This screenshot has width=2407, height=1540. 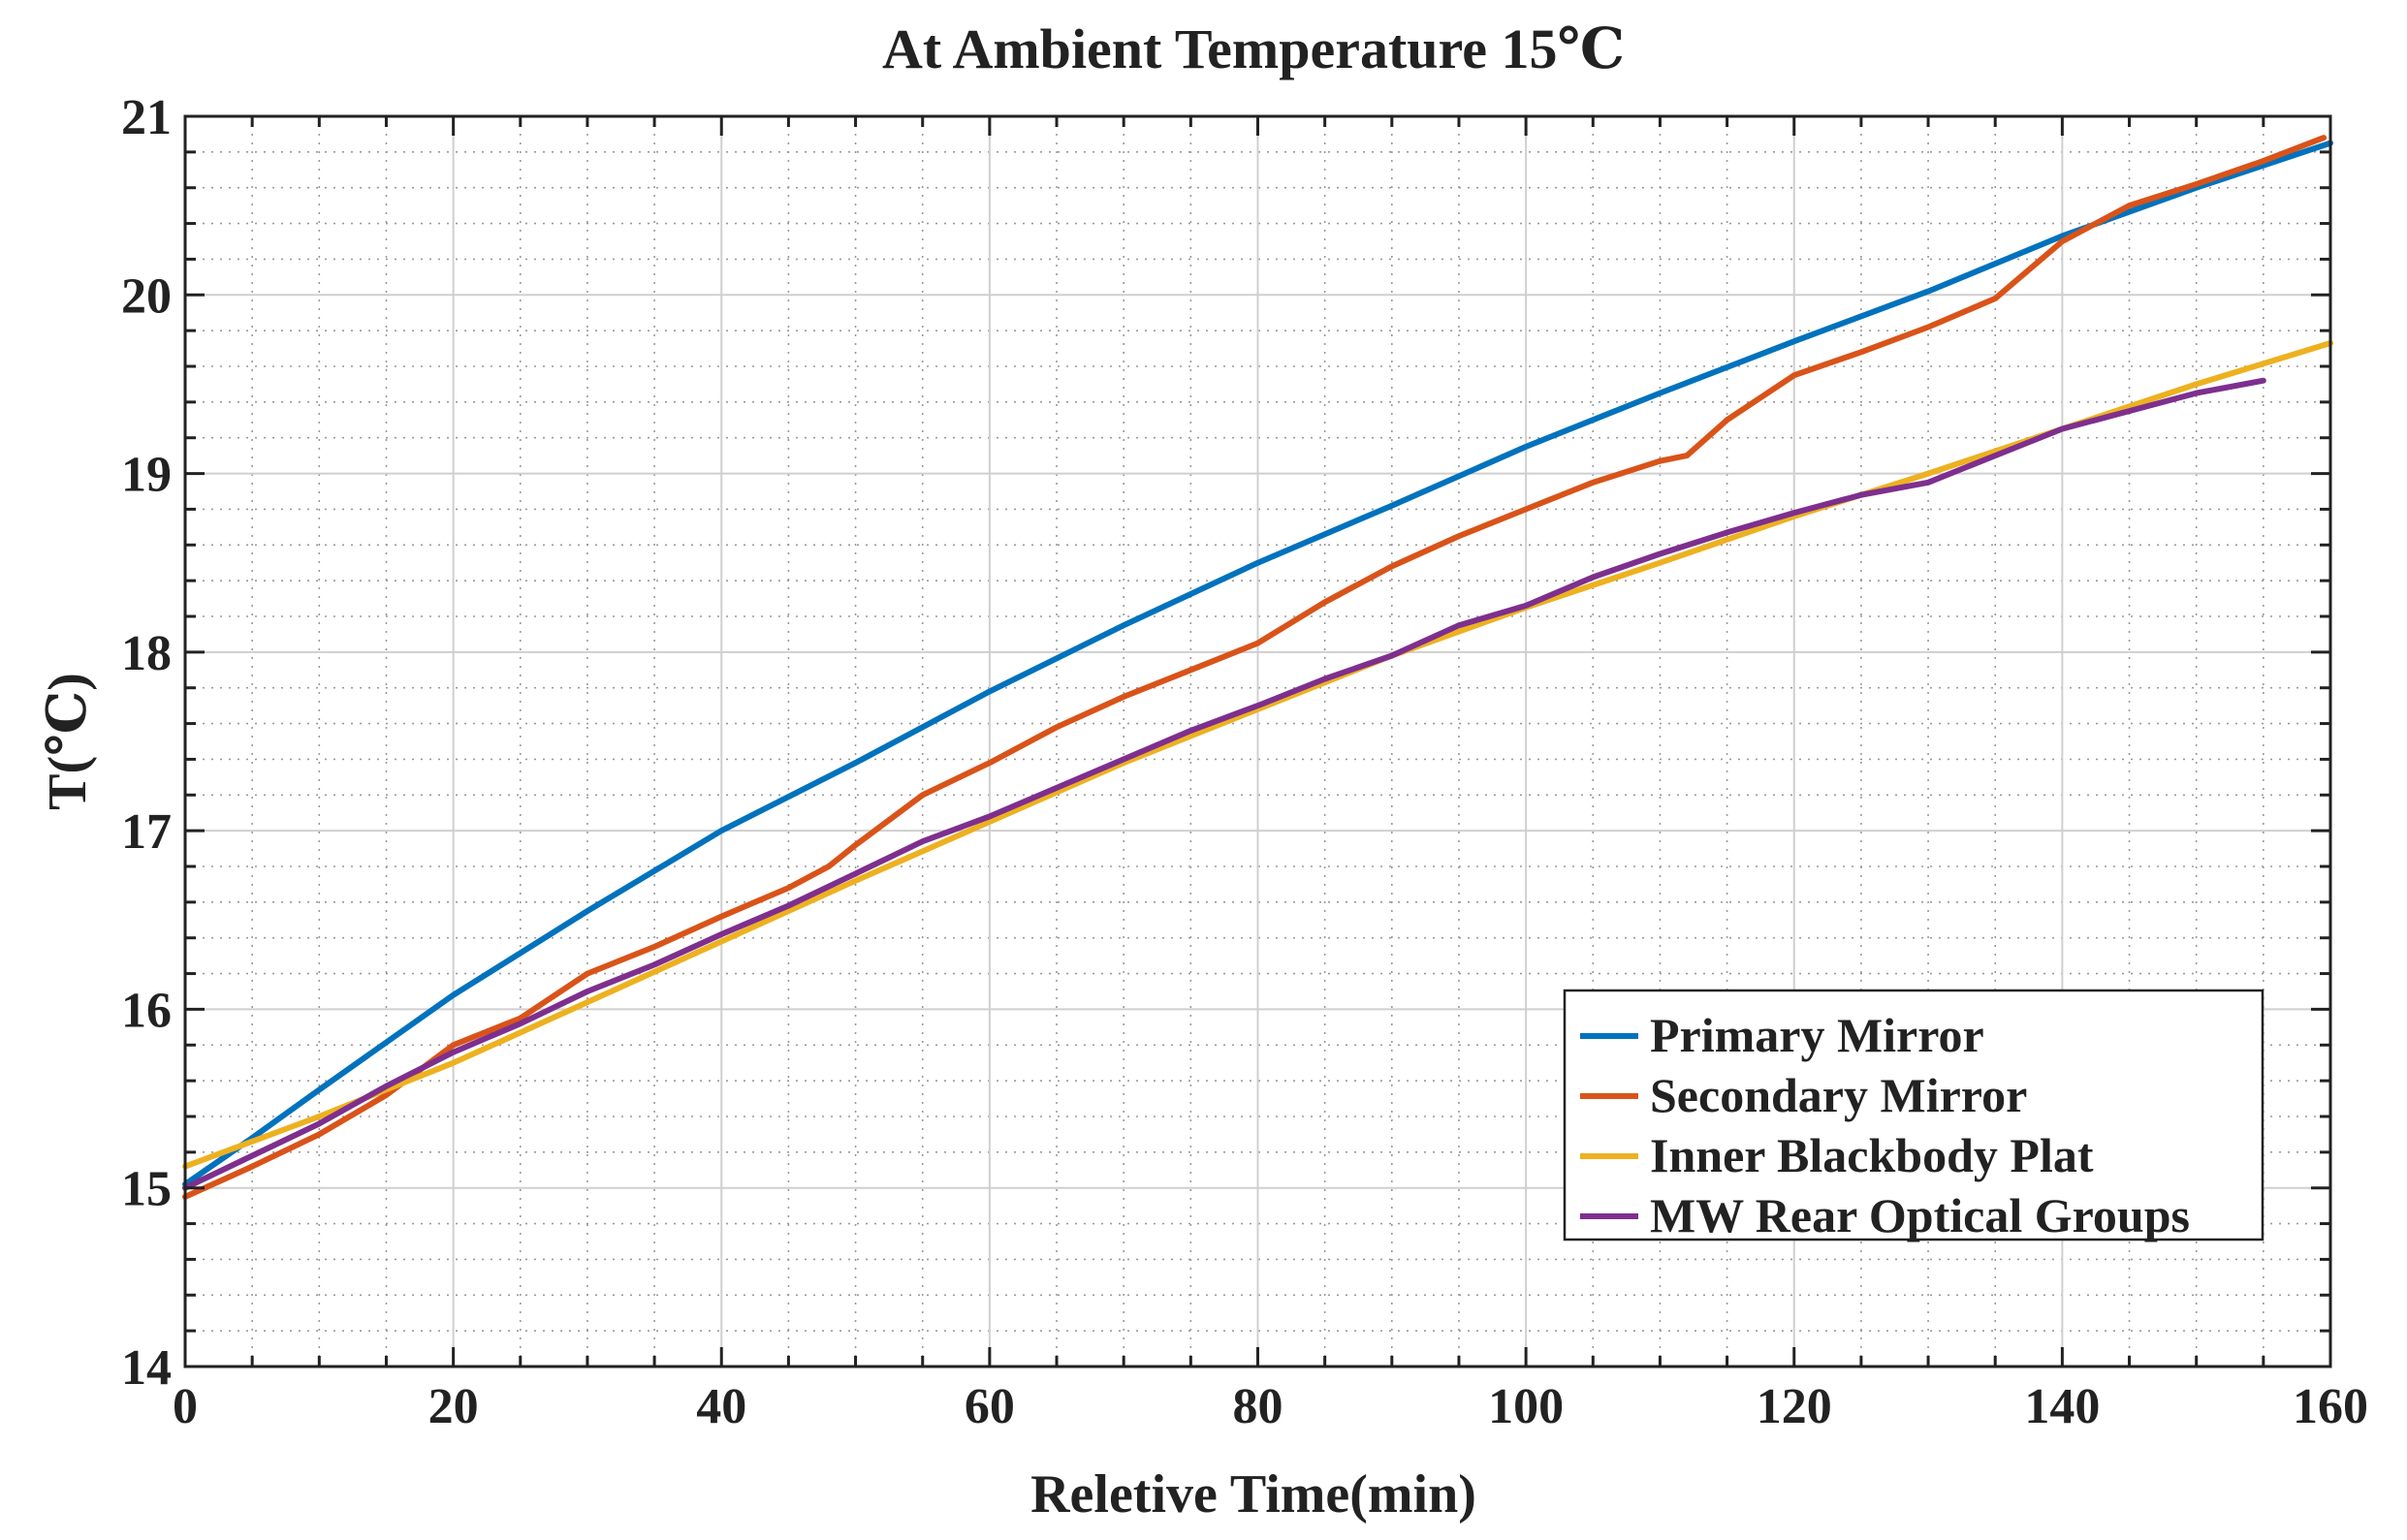 I want to click on x-tick-label: 60, so click(x=990, y=1406).